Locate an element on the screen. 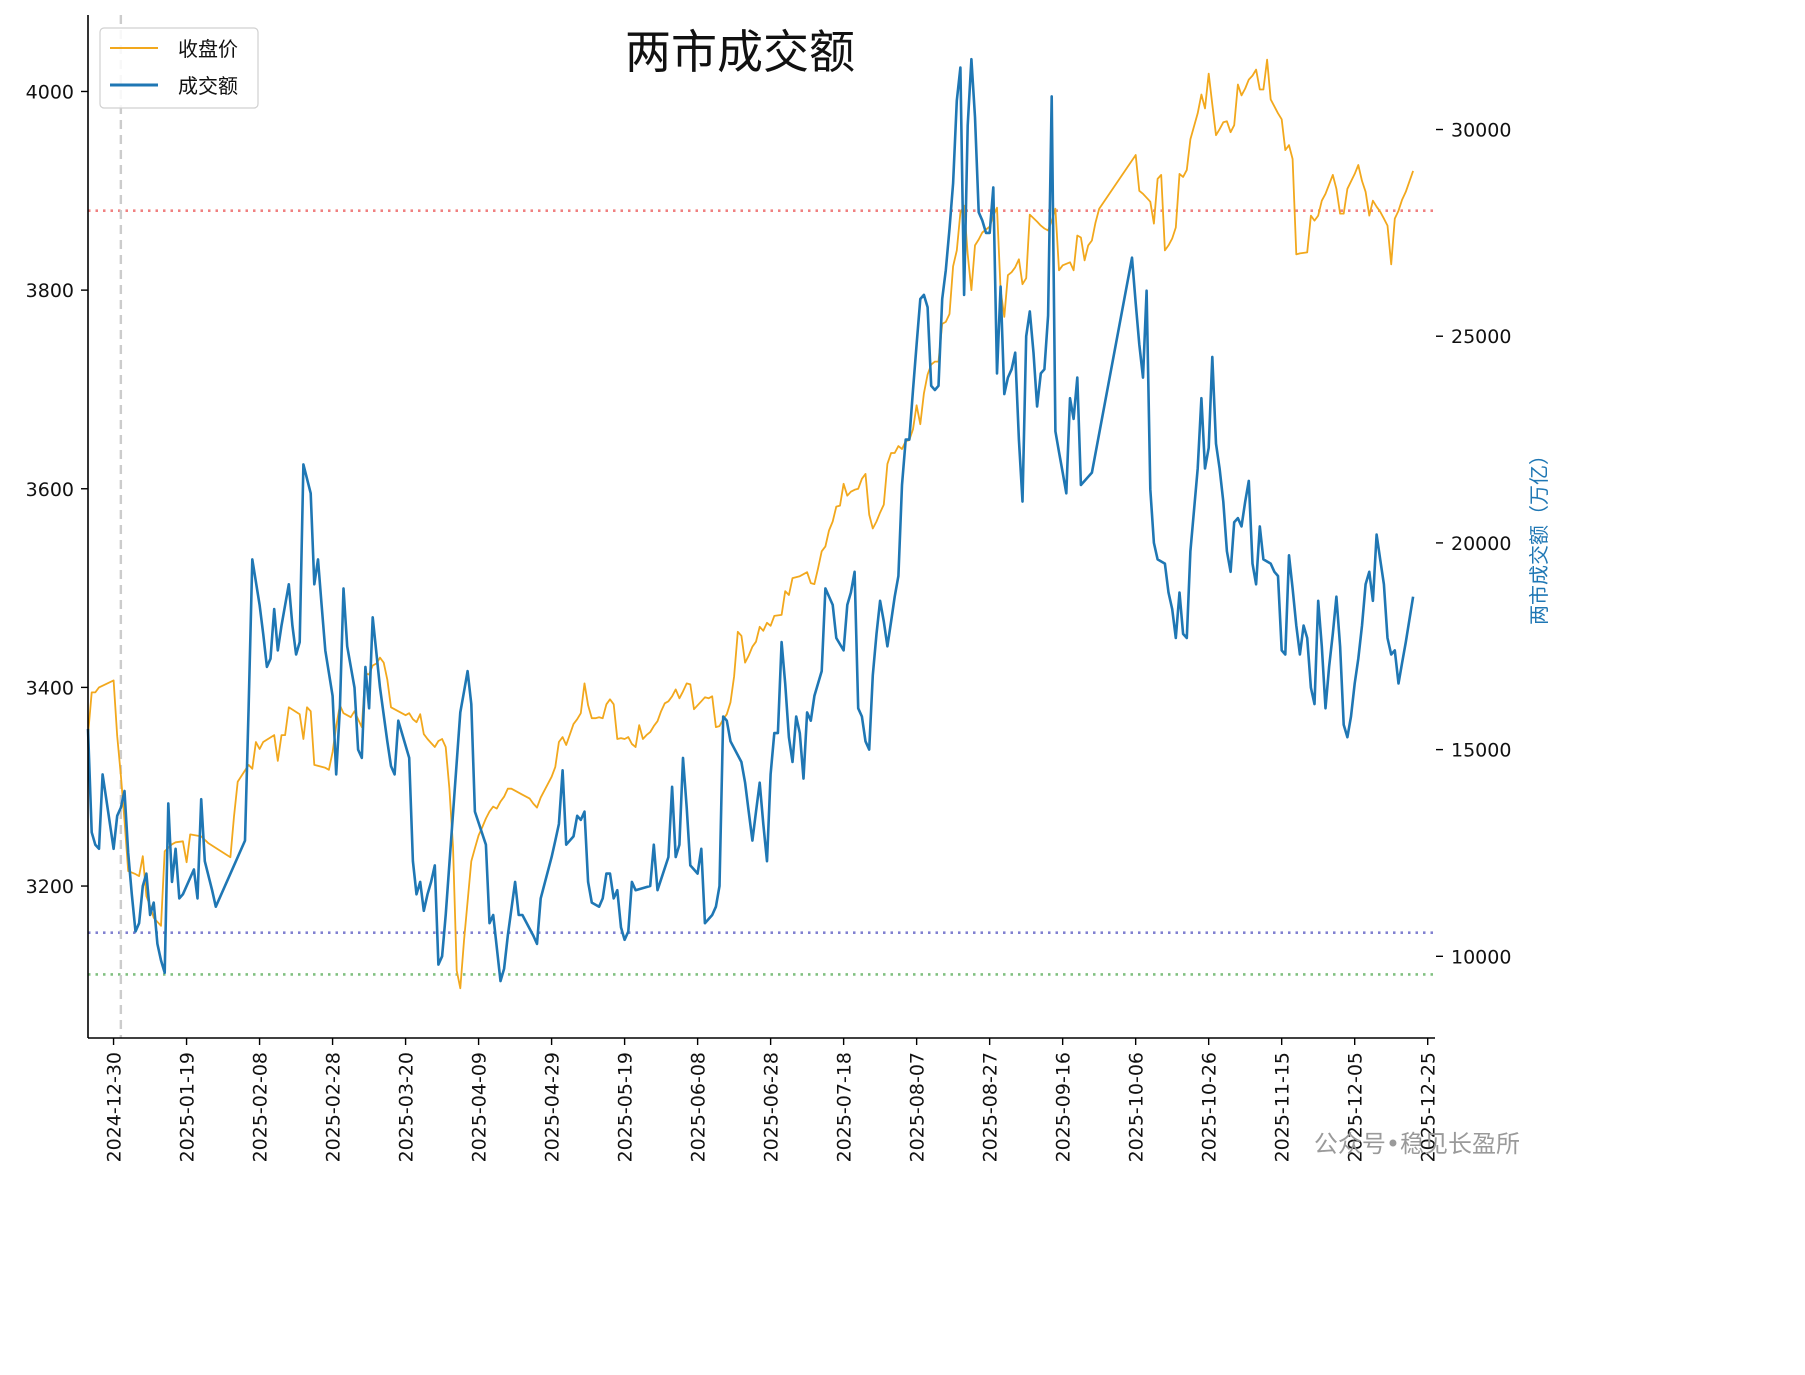 The image size is (1805, 1375). right-tick-label: 15000 is located at coordinates (1481, 751).